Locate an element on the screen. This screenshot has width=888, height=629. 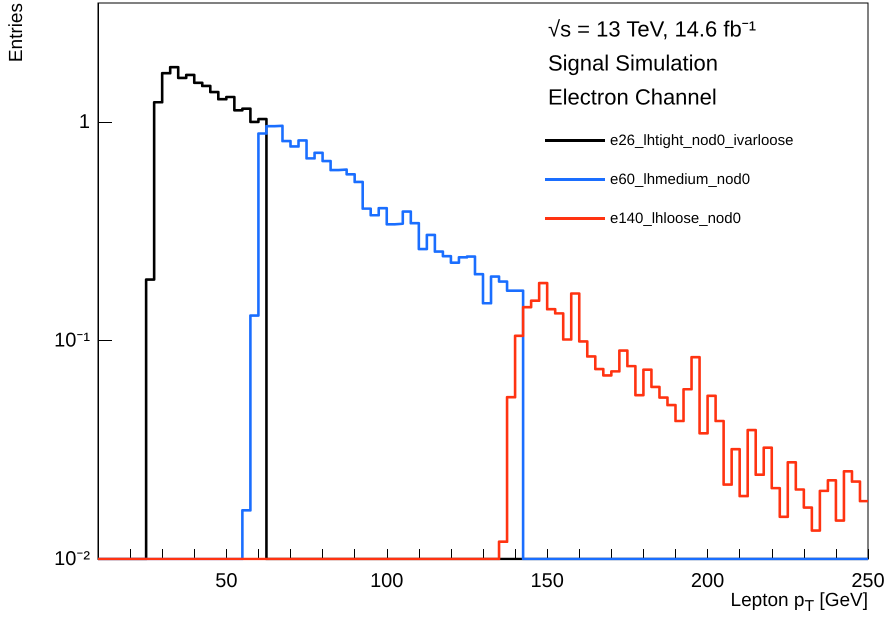
x-tick-label: 200 is located at coordinates (707, 581).